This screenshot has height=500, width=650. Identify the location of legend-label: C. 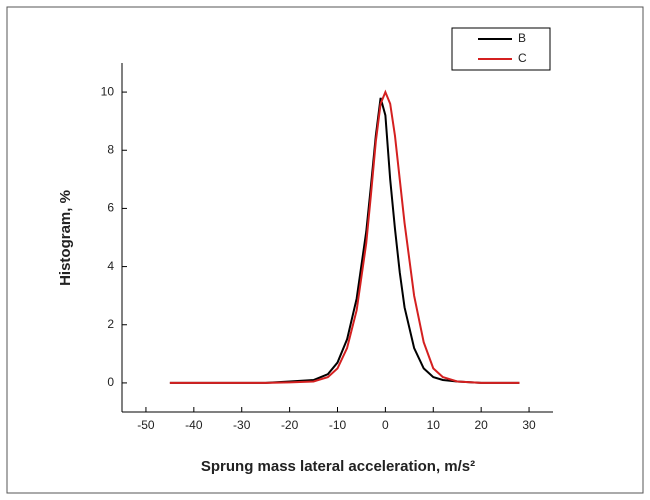
(522, 58).